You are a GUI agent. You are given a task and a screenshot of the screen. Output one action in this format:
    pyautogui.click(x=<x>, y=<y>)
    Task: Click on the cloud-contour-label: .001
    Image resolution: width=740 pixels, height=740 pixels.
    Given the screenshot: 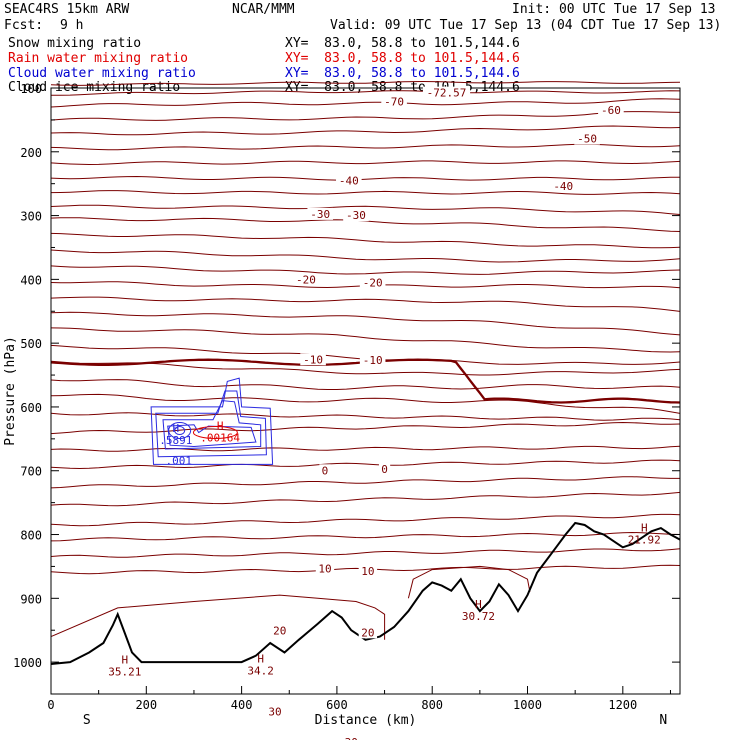 What is the action you would take?
    pyautogui.click(x=178, y=460)
    